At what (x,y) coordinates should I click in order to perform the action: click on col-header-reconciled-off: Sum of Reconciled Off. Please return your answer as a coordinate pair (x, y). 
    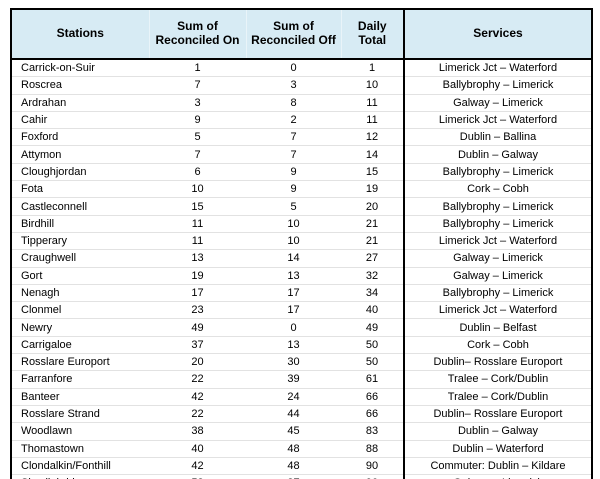
    Looking at the image, I should click on (293, 34).